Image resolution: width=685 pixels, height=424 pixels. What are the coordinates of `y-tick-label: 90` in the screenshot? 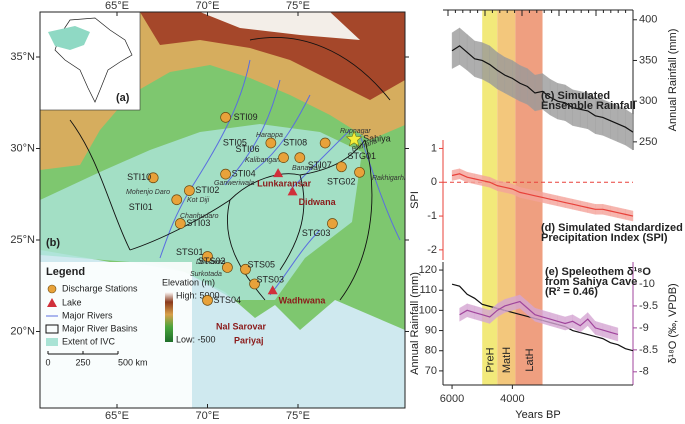 It's located at (431, 330).